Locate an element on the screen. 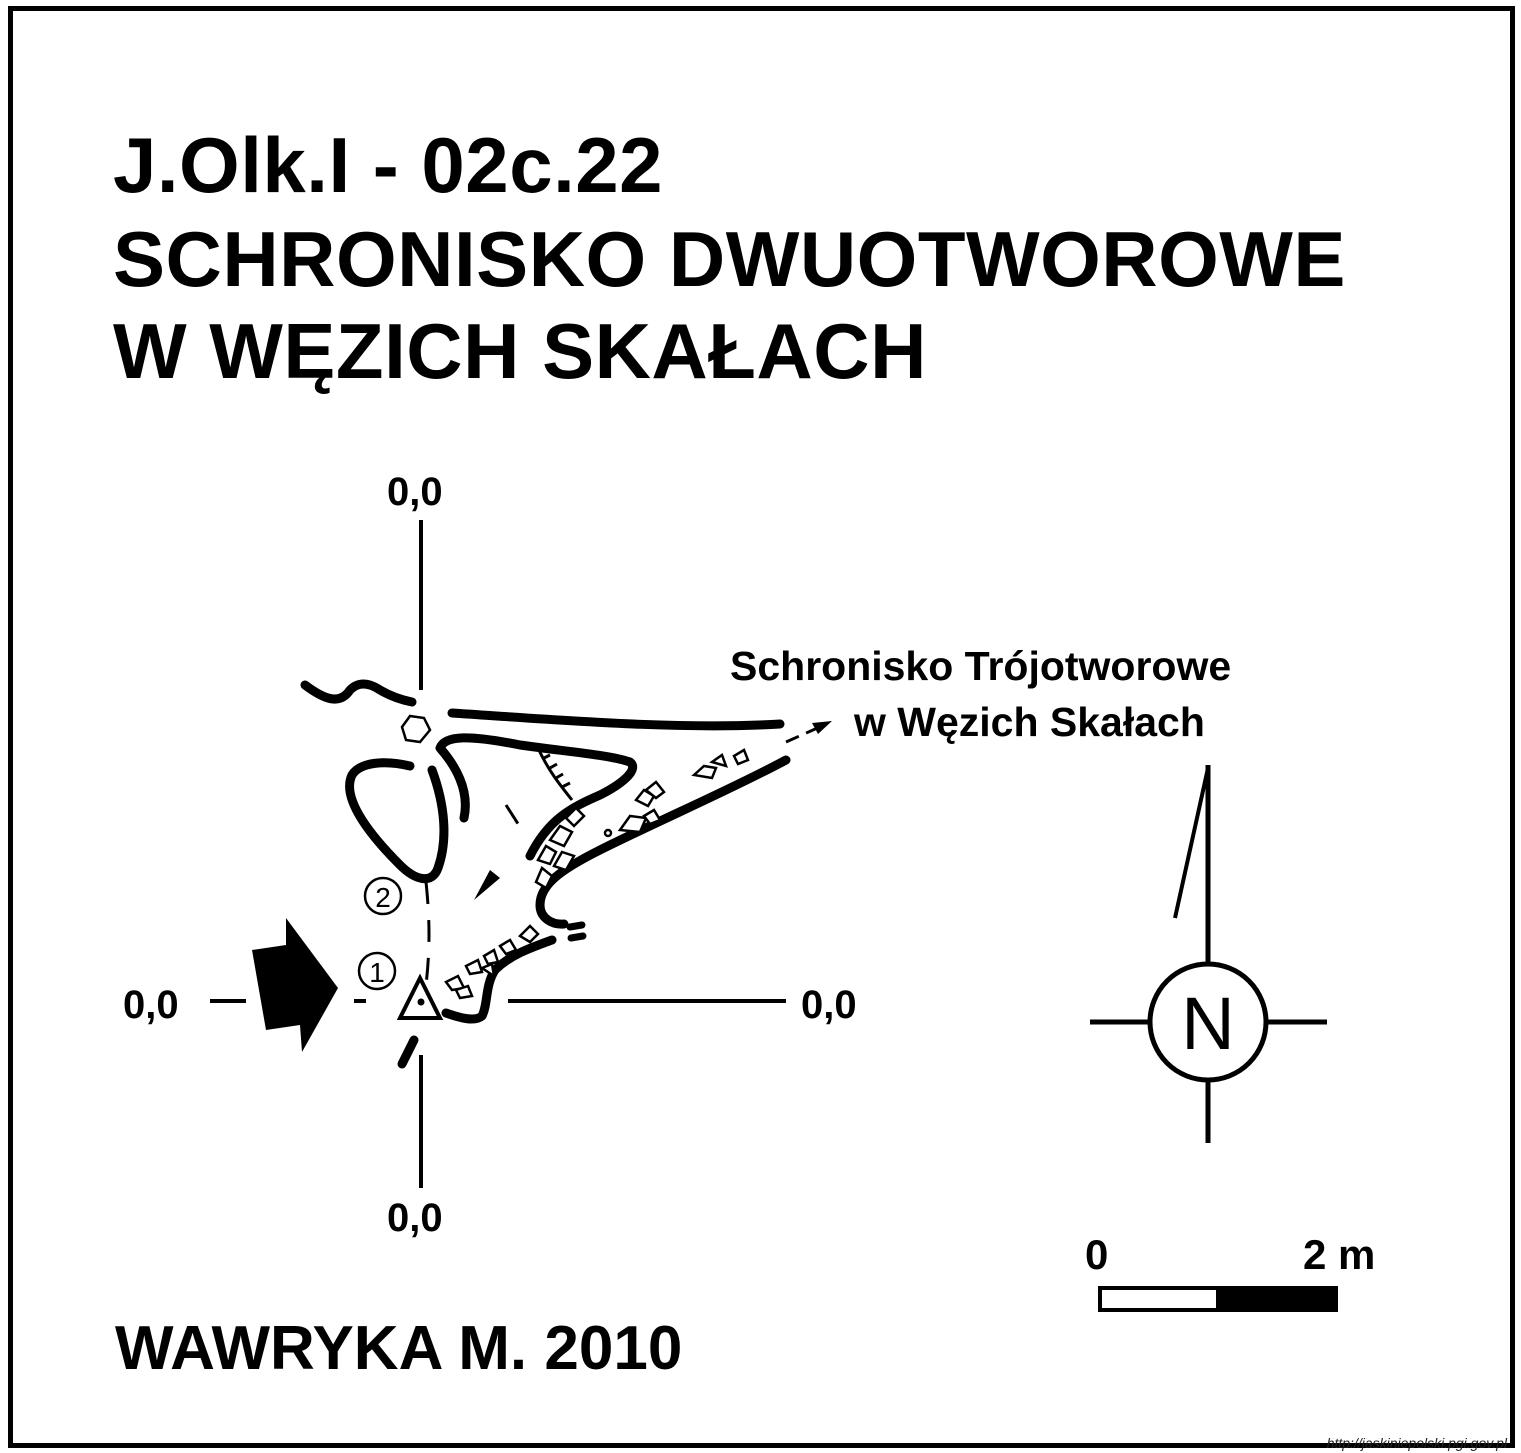 This screenshot has height=1453, width=1521. point-markers is located at coordinates (380, 933).